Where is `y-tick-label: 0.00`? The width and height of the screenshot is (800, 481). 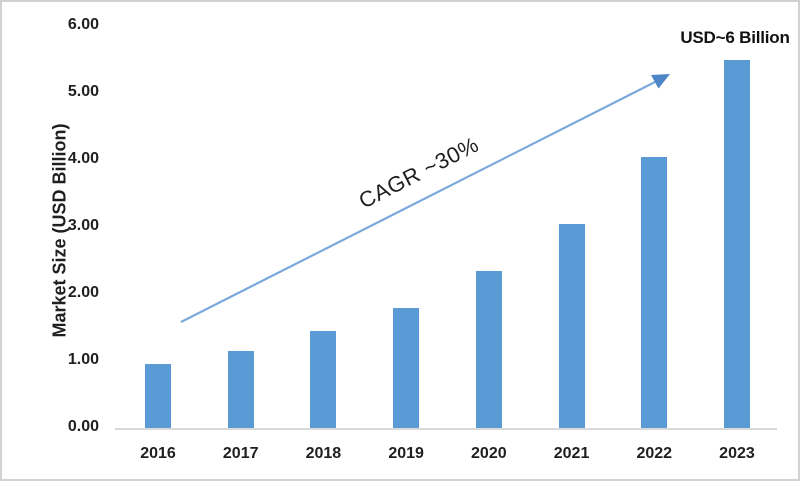 y-tick-label: 0.00 is located at coordinates (83, 426).